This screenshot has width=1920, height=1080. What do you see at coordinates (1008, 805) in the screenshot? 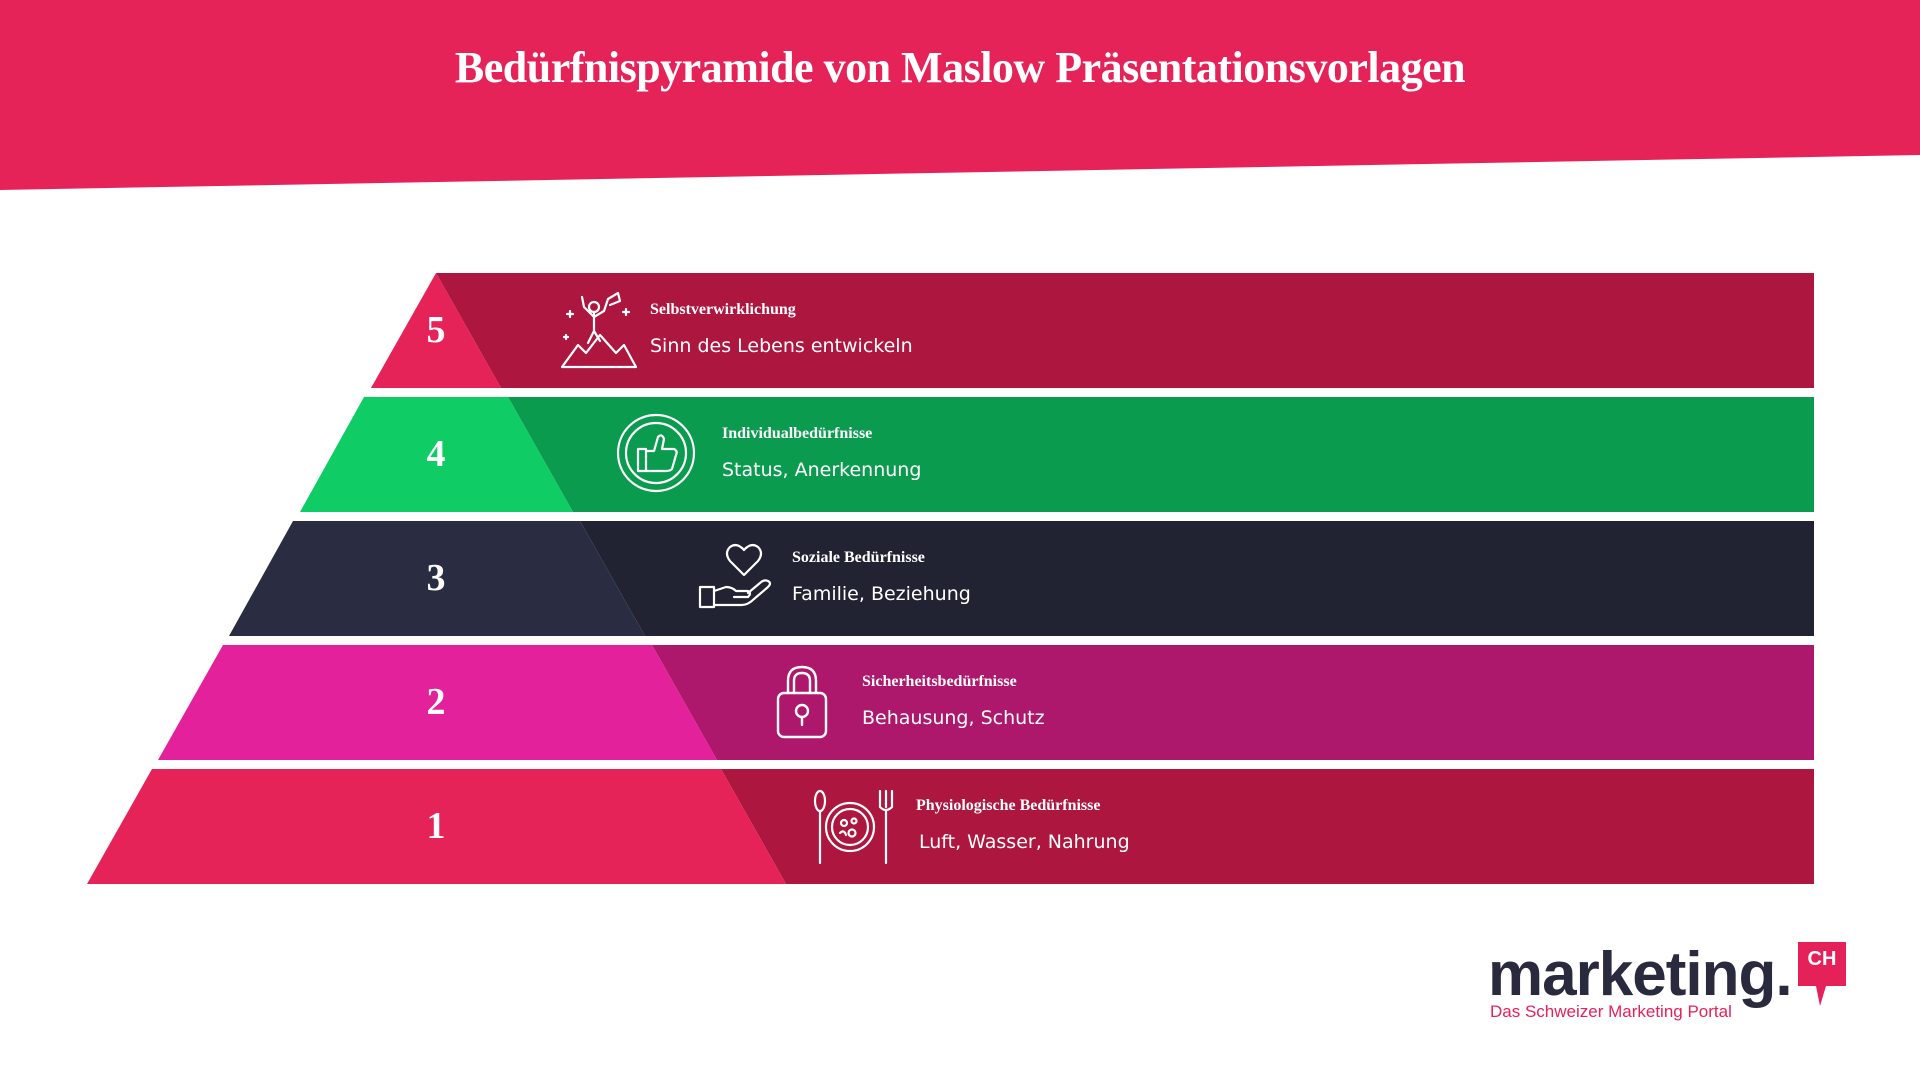
I see `level-title: Physiologische Bedürfnisse` at bounding box center [1008, 805].